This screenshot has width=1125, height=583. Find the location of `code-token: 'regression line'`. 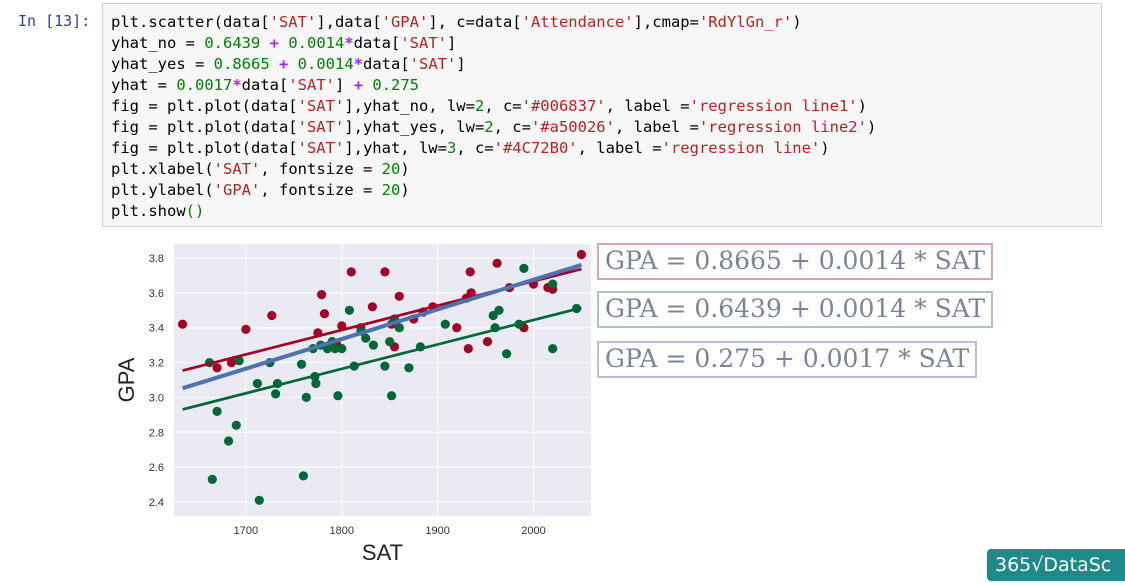

code-token: 'regression line' is located at coordinates (741, 148).